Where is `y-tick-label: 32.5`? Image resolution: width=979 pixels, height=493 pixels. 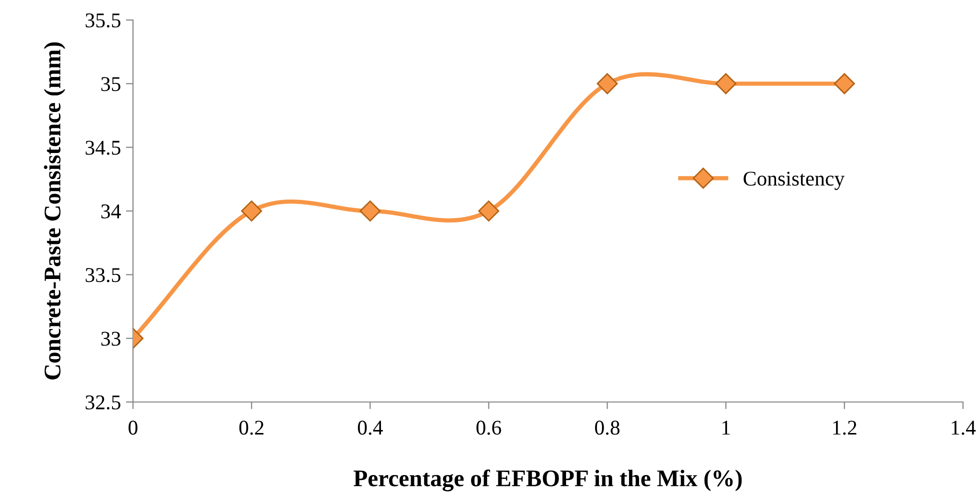 y-tick-label: 32.5 is located at coordinates (103, 402).